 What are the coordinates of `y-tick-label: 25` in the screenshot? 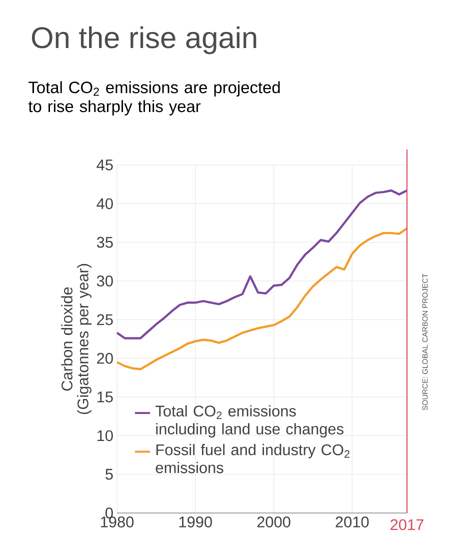 It's located at (105, 320).